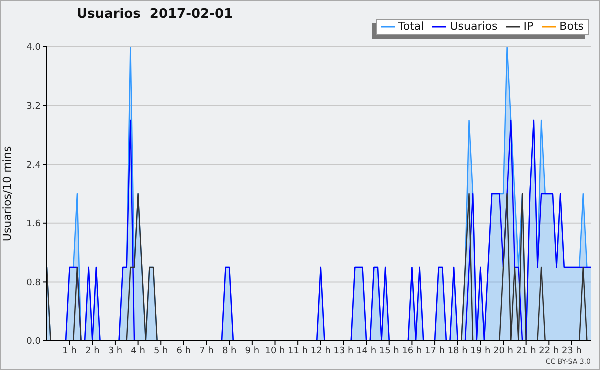 The image size is (600, 370). What do you see at coordinates (33, 107) in the screenshot?
I see `y-tick-label: 3.2` at bounding box center [33, 107].